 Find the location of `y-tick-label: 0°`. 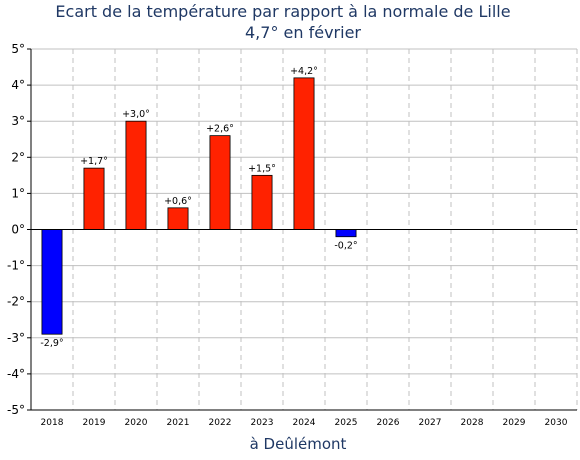

y-tick-label: 0° is located at coordinates (18, 230).